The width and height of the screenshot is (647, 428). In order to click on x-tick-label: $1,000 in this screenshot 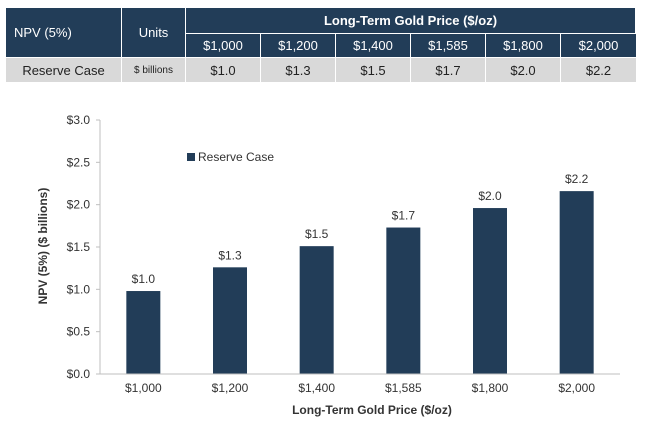, I will do `click(143, 388)`.